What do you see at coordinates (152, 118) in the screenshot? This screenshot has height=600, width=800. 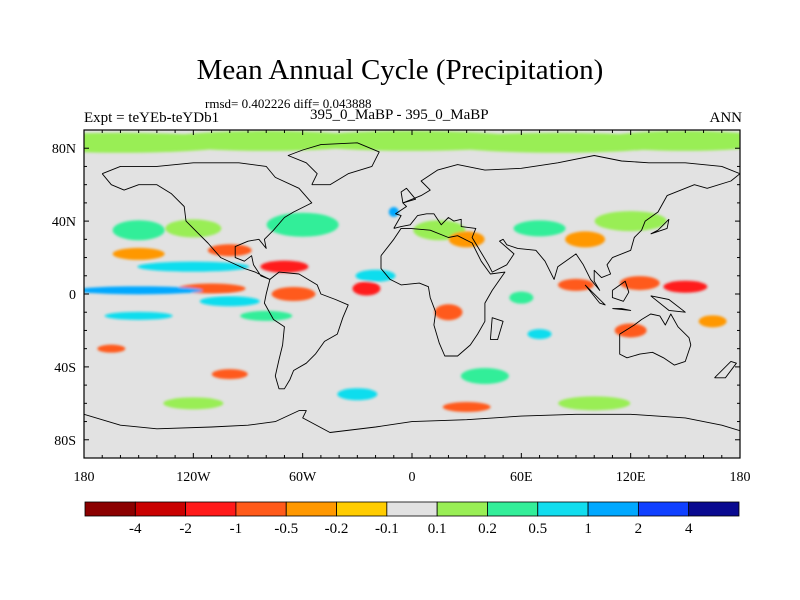 I see `experiment-label: Expt = teYEb-teYDb1` at bounding box center [152, 118].